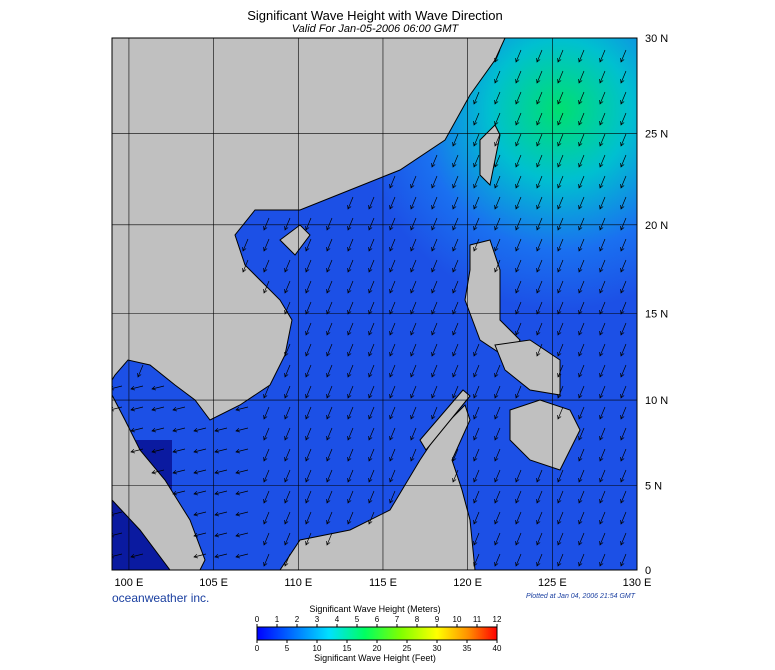  What do you see at coordinates (357, 619) in the screenshot?
I see `meters-tick-label: 5` at bounding box center [357, 619].